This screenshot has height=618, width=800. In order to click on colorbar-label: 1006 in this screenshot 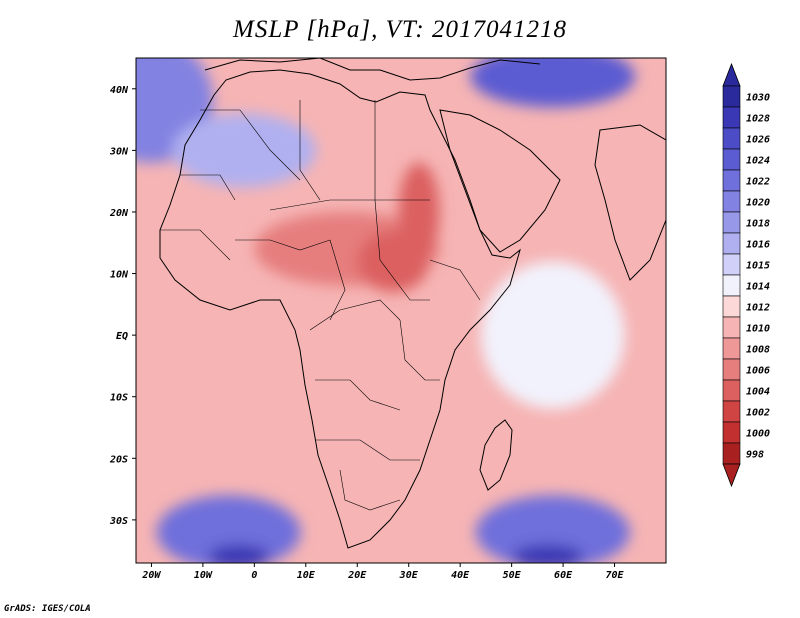, I will do `click(758, 371)`.